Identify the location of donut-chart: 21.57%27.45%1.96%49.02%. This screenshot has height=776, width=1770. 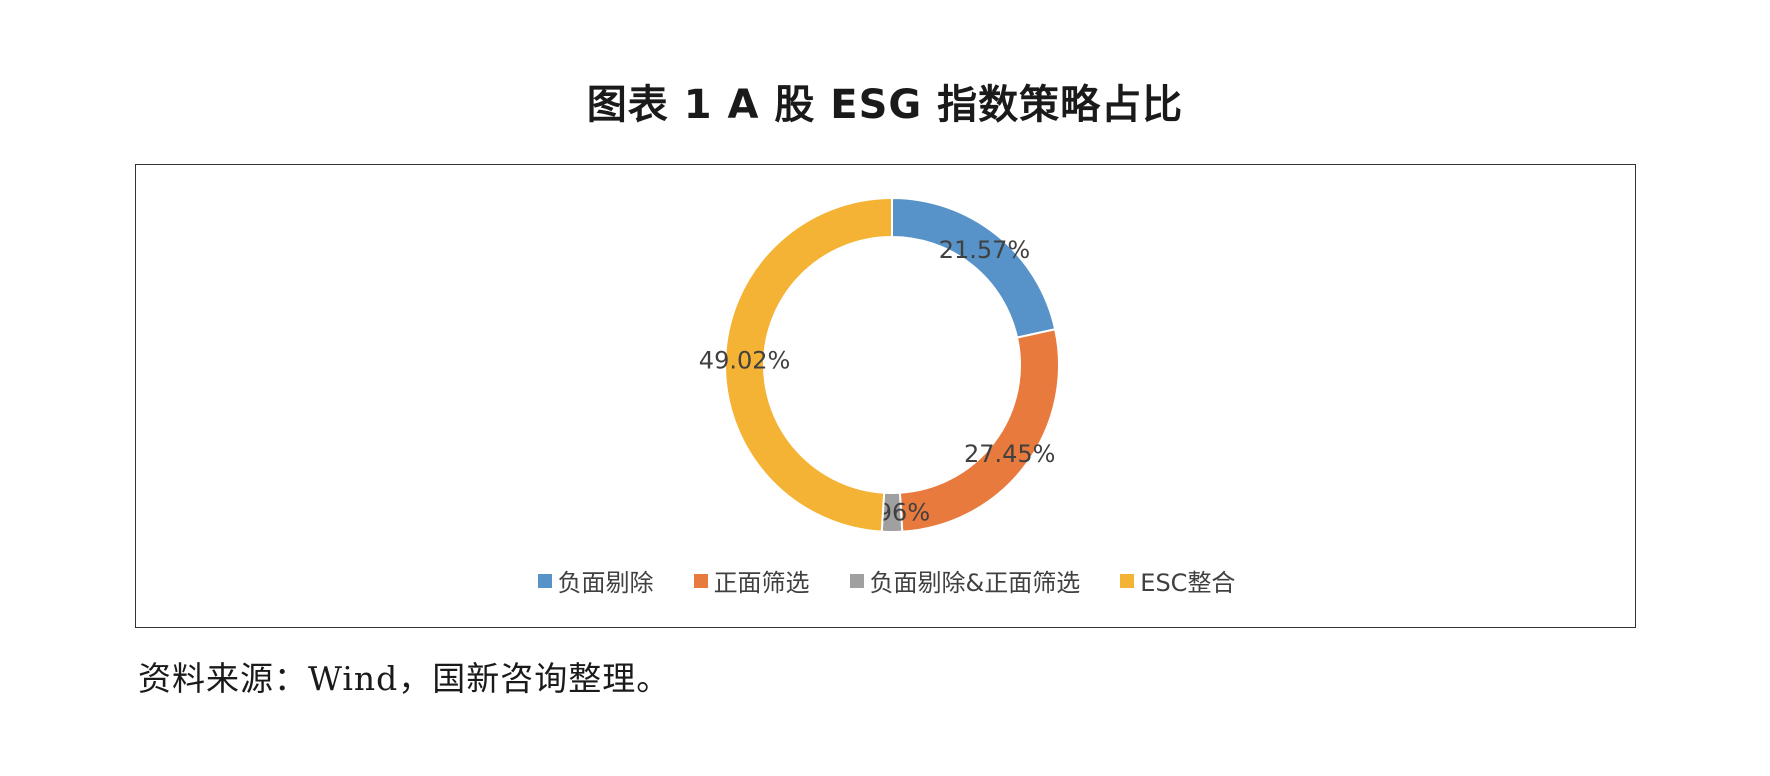
(879, 365).